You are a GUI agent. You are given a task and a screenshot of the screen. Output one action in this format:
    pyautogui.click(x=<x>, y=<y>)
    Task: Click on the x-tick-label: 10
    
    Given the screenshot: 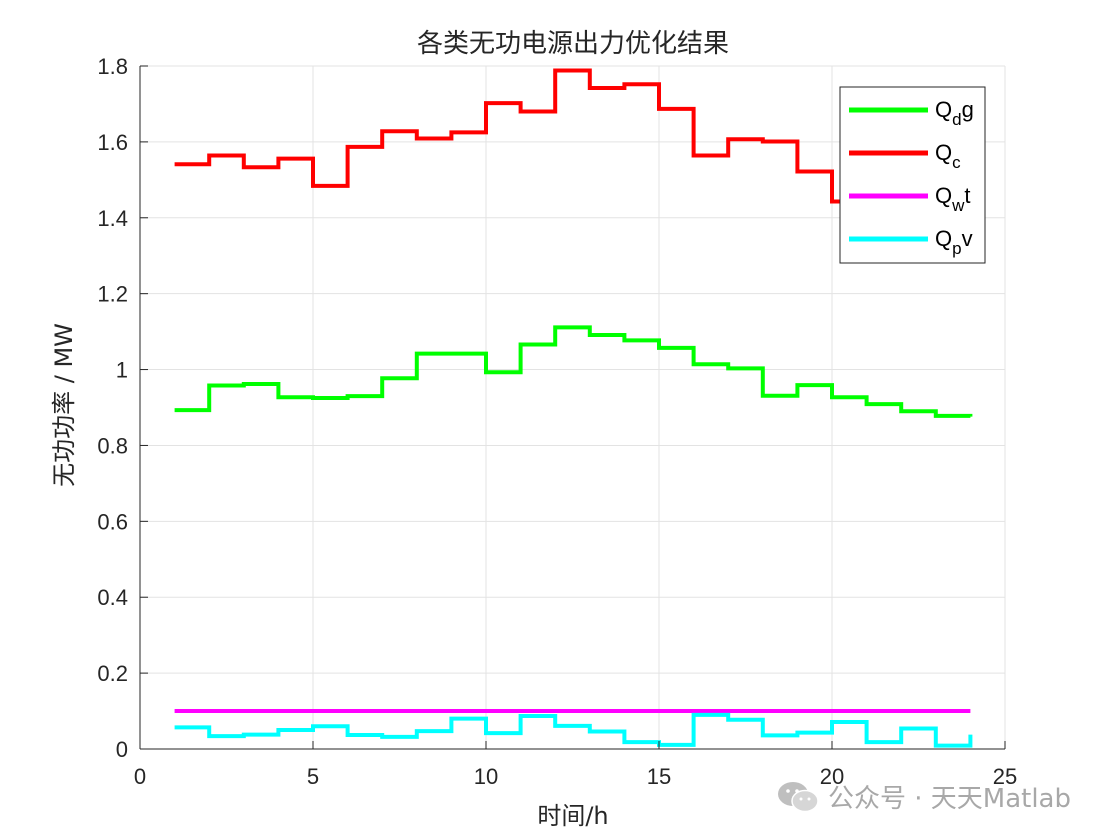 What is the action you would take?
    pyautogui.click(x=486, y=776)
    